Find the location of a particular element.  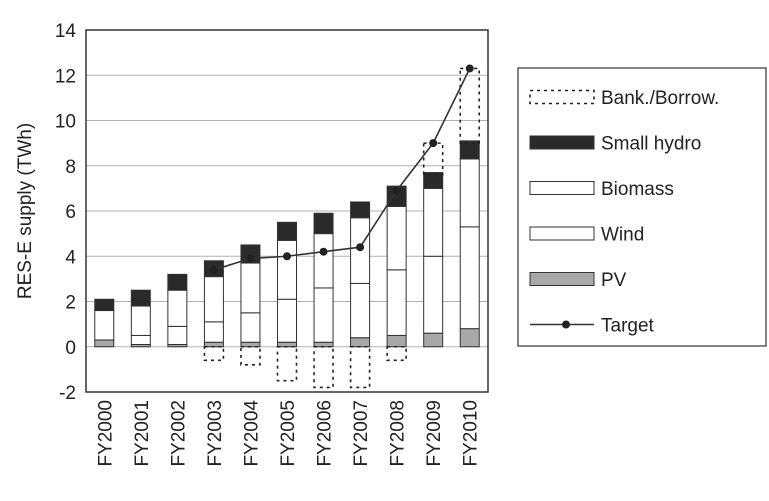

legend-label: Bank./Borrow. is located at coordinates (660, 98).